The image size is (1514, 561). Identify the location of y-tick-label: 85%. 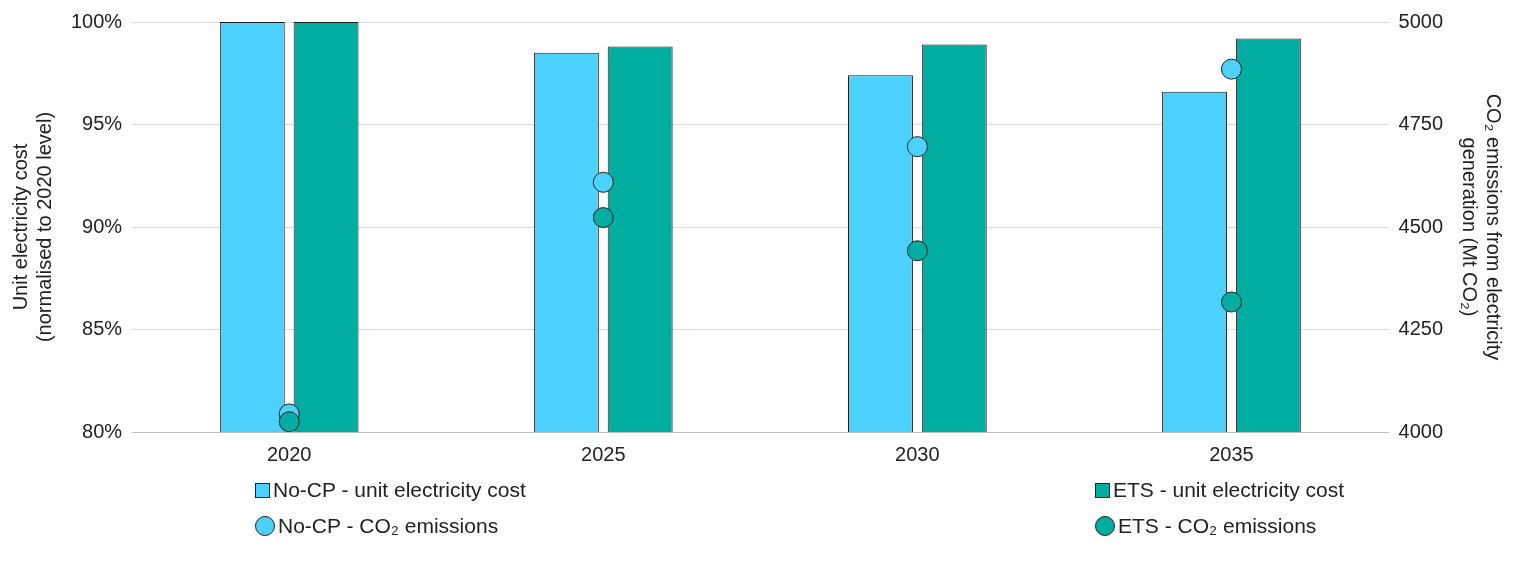
(102, 328).